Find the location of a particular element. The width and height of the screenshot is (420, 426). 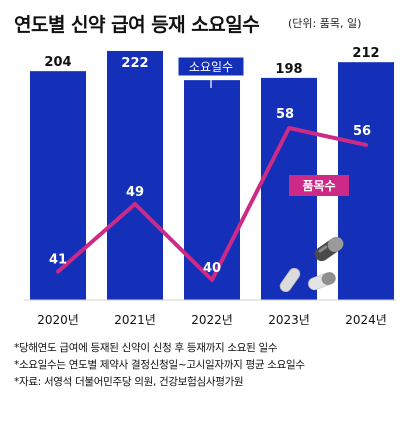

x-tick-label: 2023년 is located at coordinates (289, 320).